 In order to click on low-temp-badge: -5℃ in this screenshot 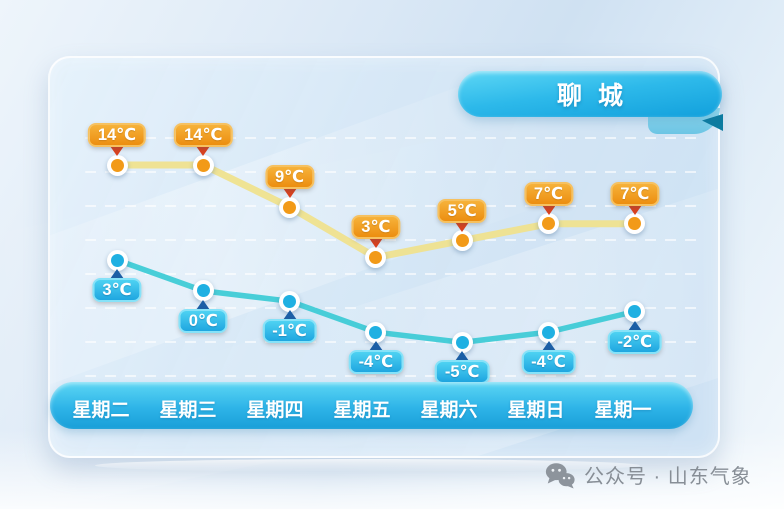, I will do `click(462, 372)`.